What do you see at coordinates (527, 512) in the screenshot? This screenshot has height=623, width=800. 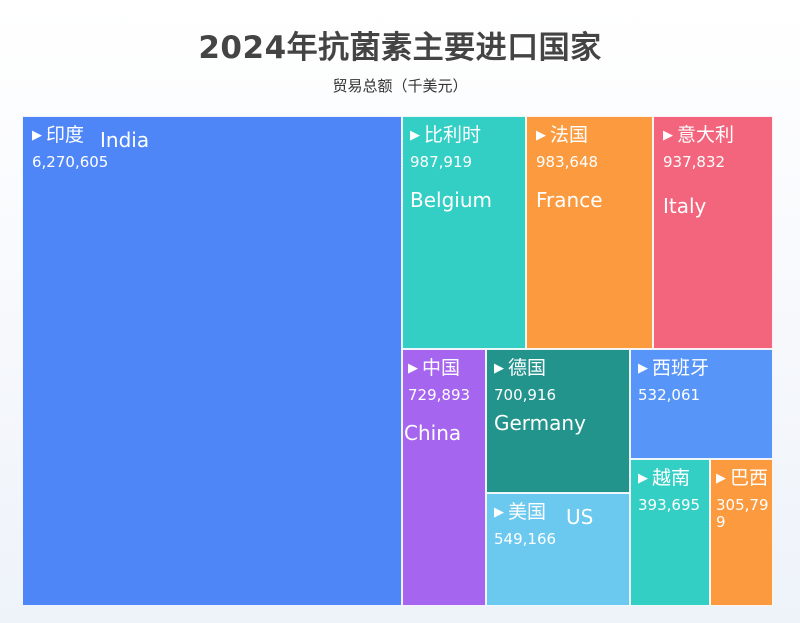 I see `cell-name: 美国` at bounding box center [527, 512].